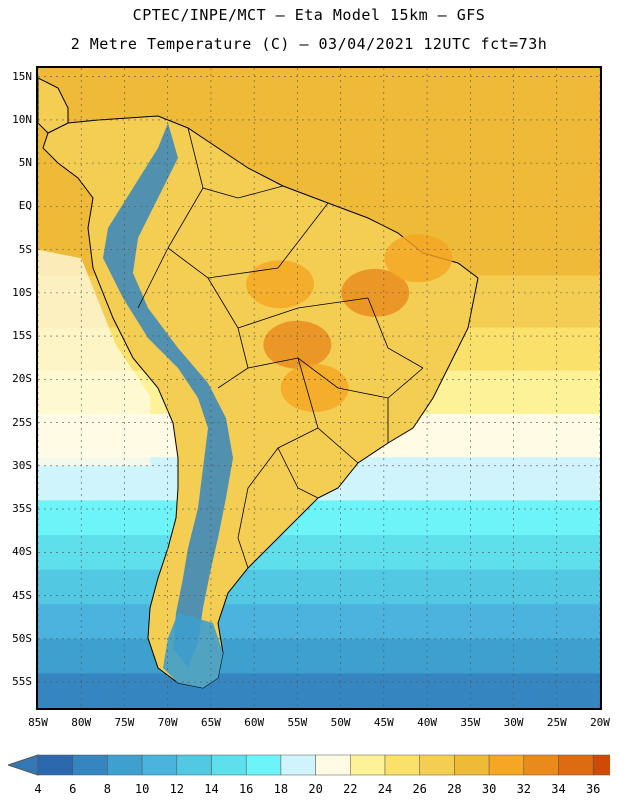 Image resolution: width=618 pixels, height=800 pixels. Describe the element at coordinates (53, 105) in the screenshot. I see `central-america-strip` at that location.